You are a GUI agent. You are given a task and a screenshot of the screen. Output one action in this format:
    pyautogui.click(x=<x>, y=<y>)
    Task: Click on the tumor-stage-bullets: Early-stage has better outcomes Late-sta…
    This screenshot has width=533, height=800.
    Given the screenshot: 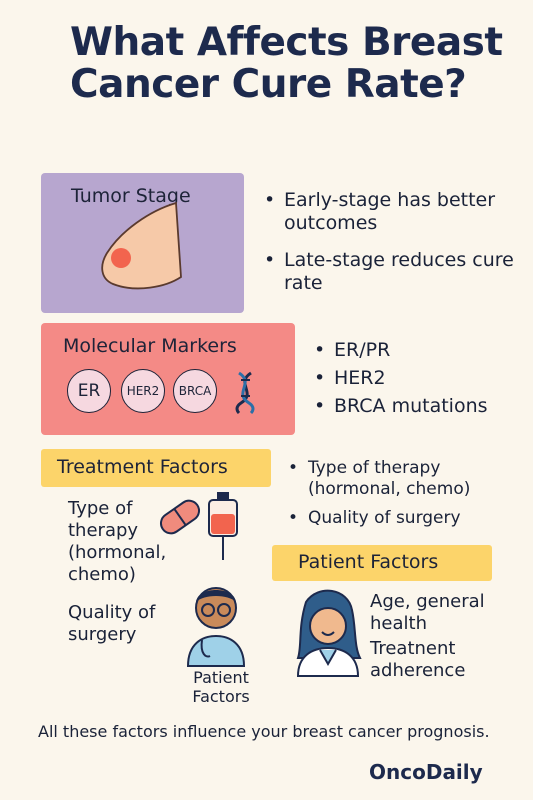 What is the action you would take?
    pyautogui.click(x=392, y=249)
    